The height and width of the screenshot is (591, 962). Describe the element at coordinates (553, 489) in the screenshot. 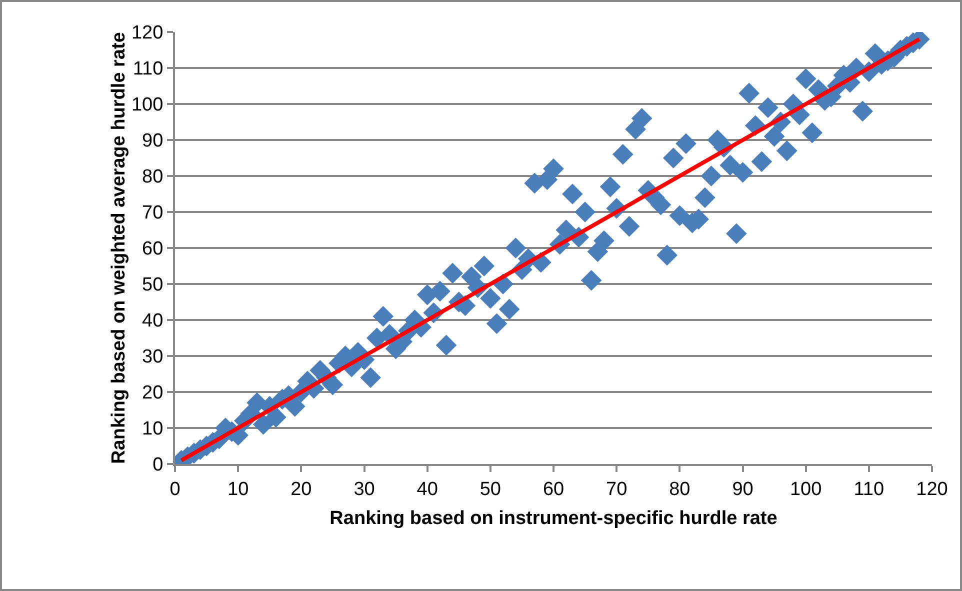

I see `x-tick-label: 60` at that location.